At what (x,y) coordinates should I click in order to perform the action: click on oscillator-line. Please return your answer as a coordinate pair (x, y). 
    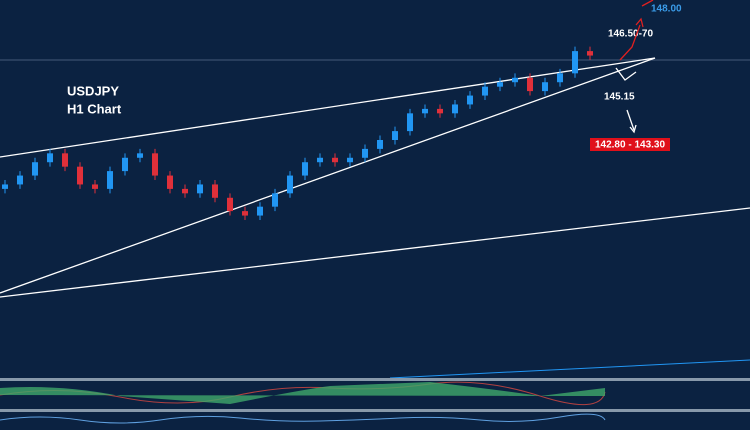
    Looking at the image, I should click on (303, 418).